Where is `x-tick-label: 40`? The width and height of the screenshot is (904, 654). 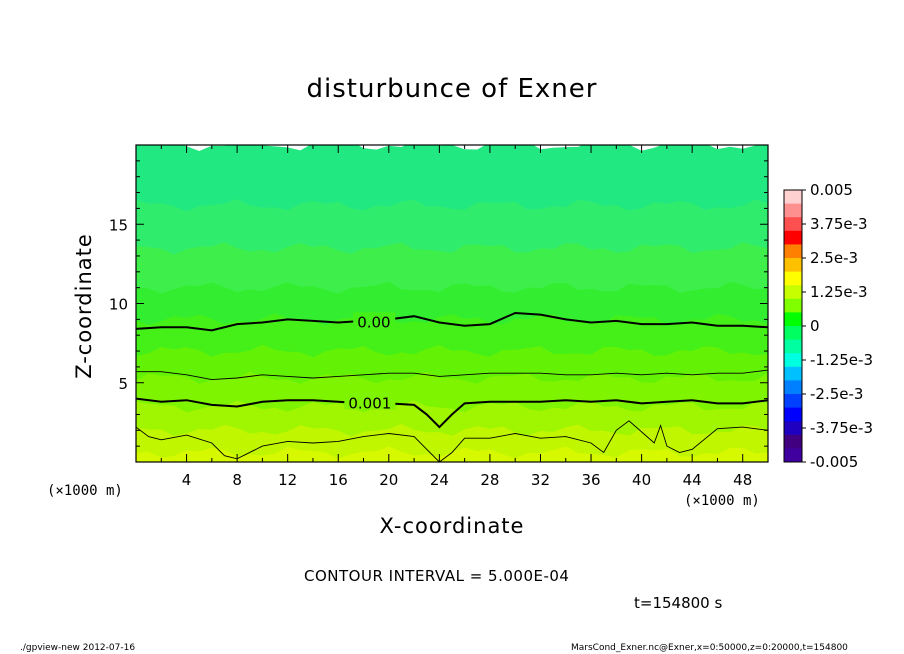
x-tick-label: 40 is located at coordinates (641, 480).